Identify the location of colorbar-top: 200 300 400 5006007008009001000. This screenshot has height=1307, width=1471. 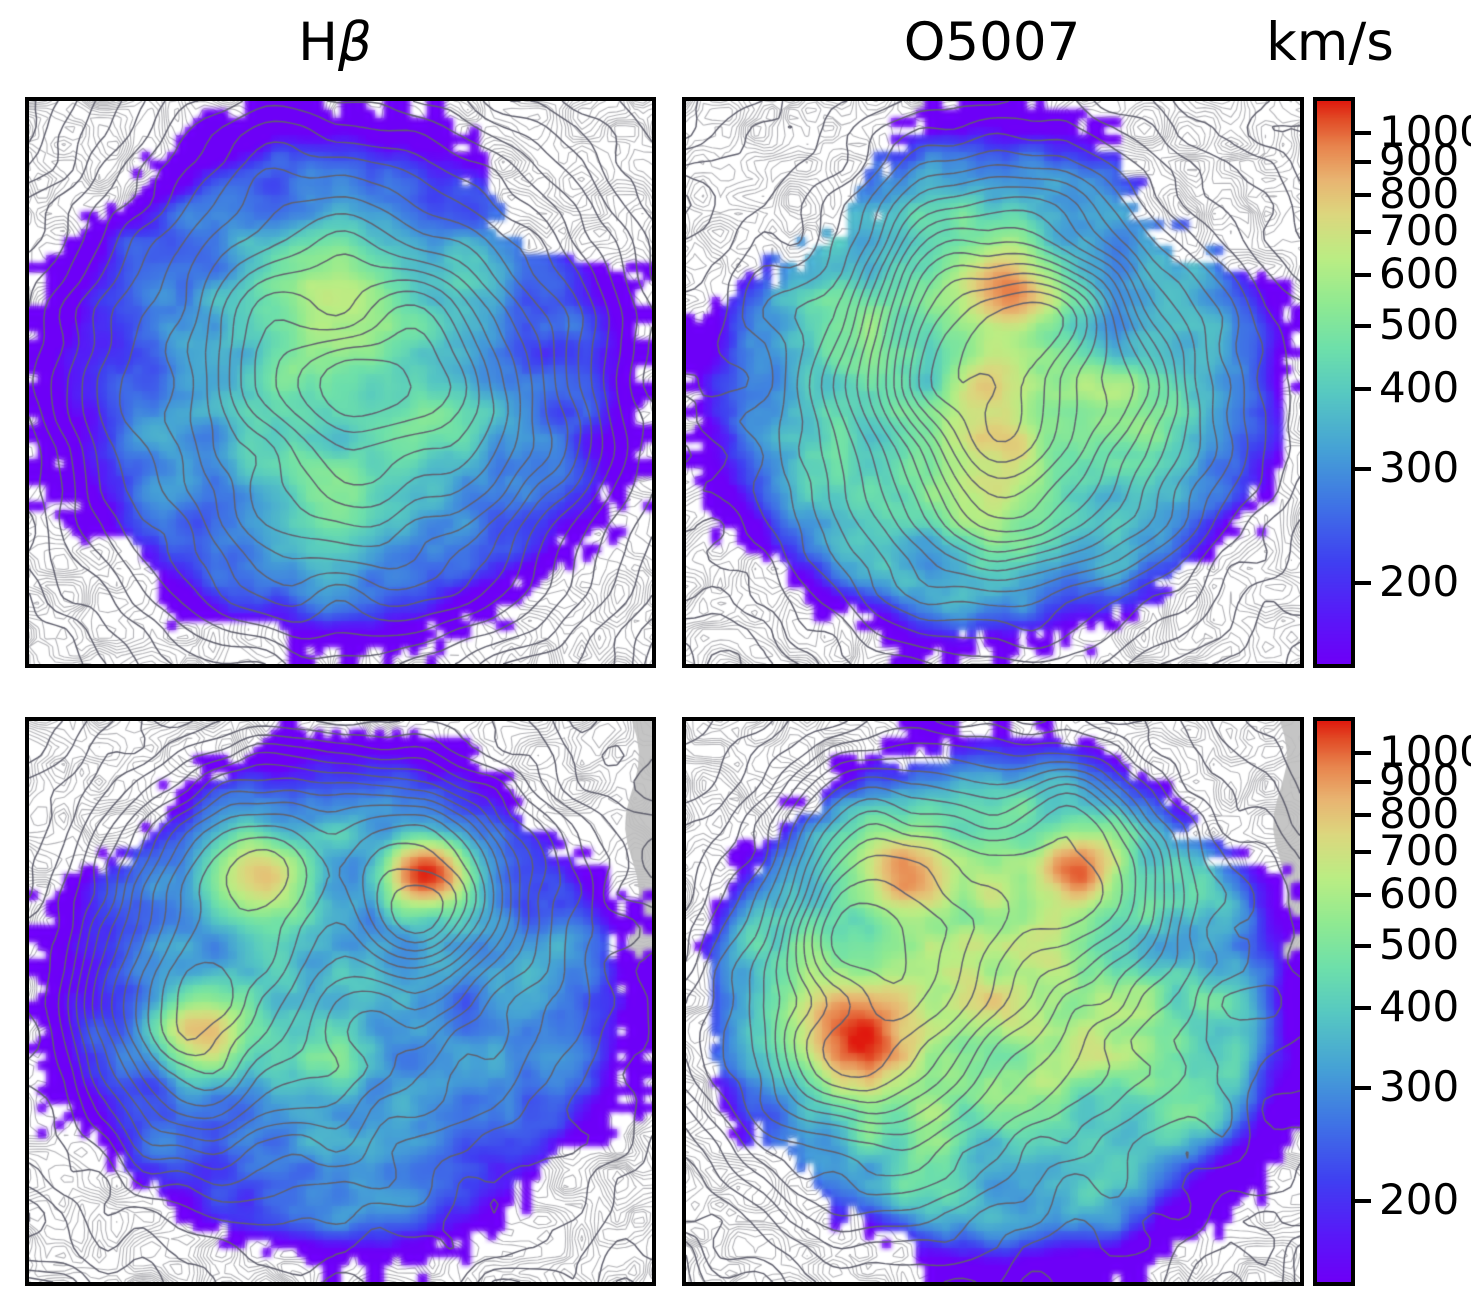
(1392, 382).